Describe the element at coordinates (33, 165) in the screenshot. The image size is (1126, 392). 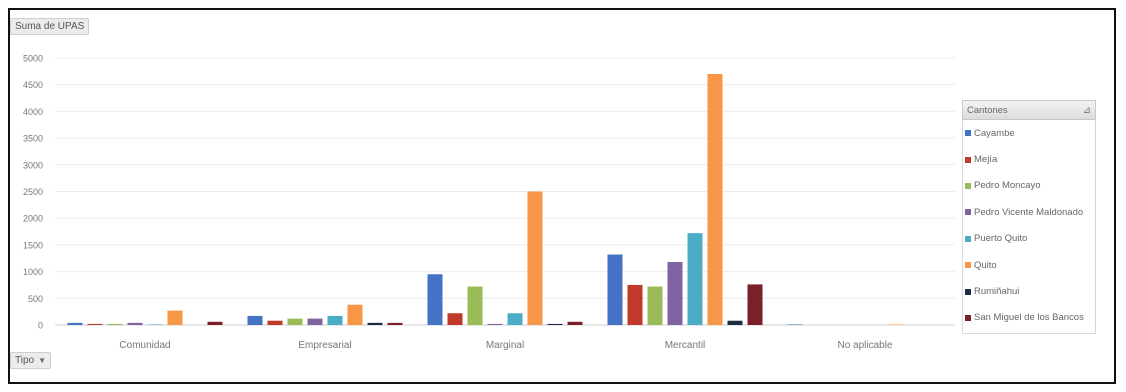
I see `y-tick-label: 3000` at that location.